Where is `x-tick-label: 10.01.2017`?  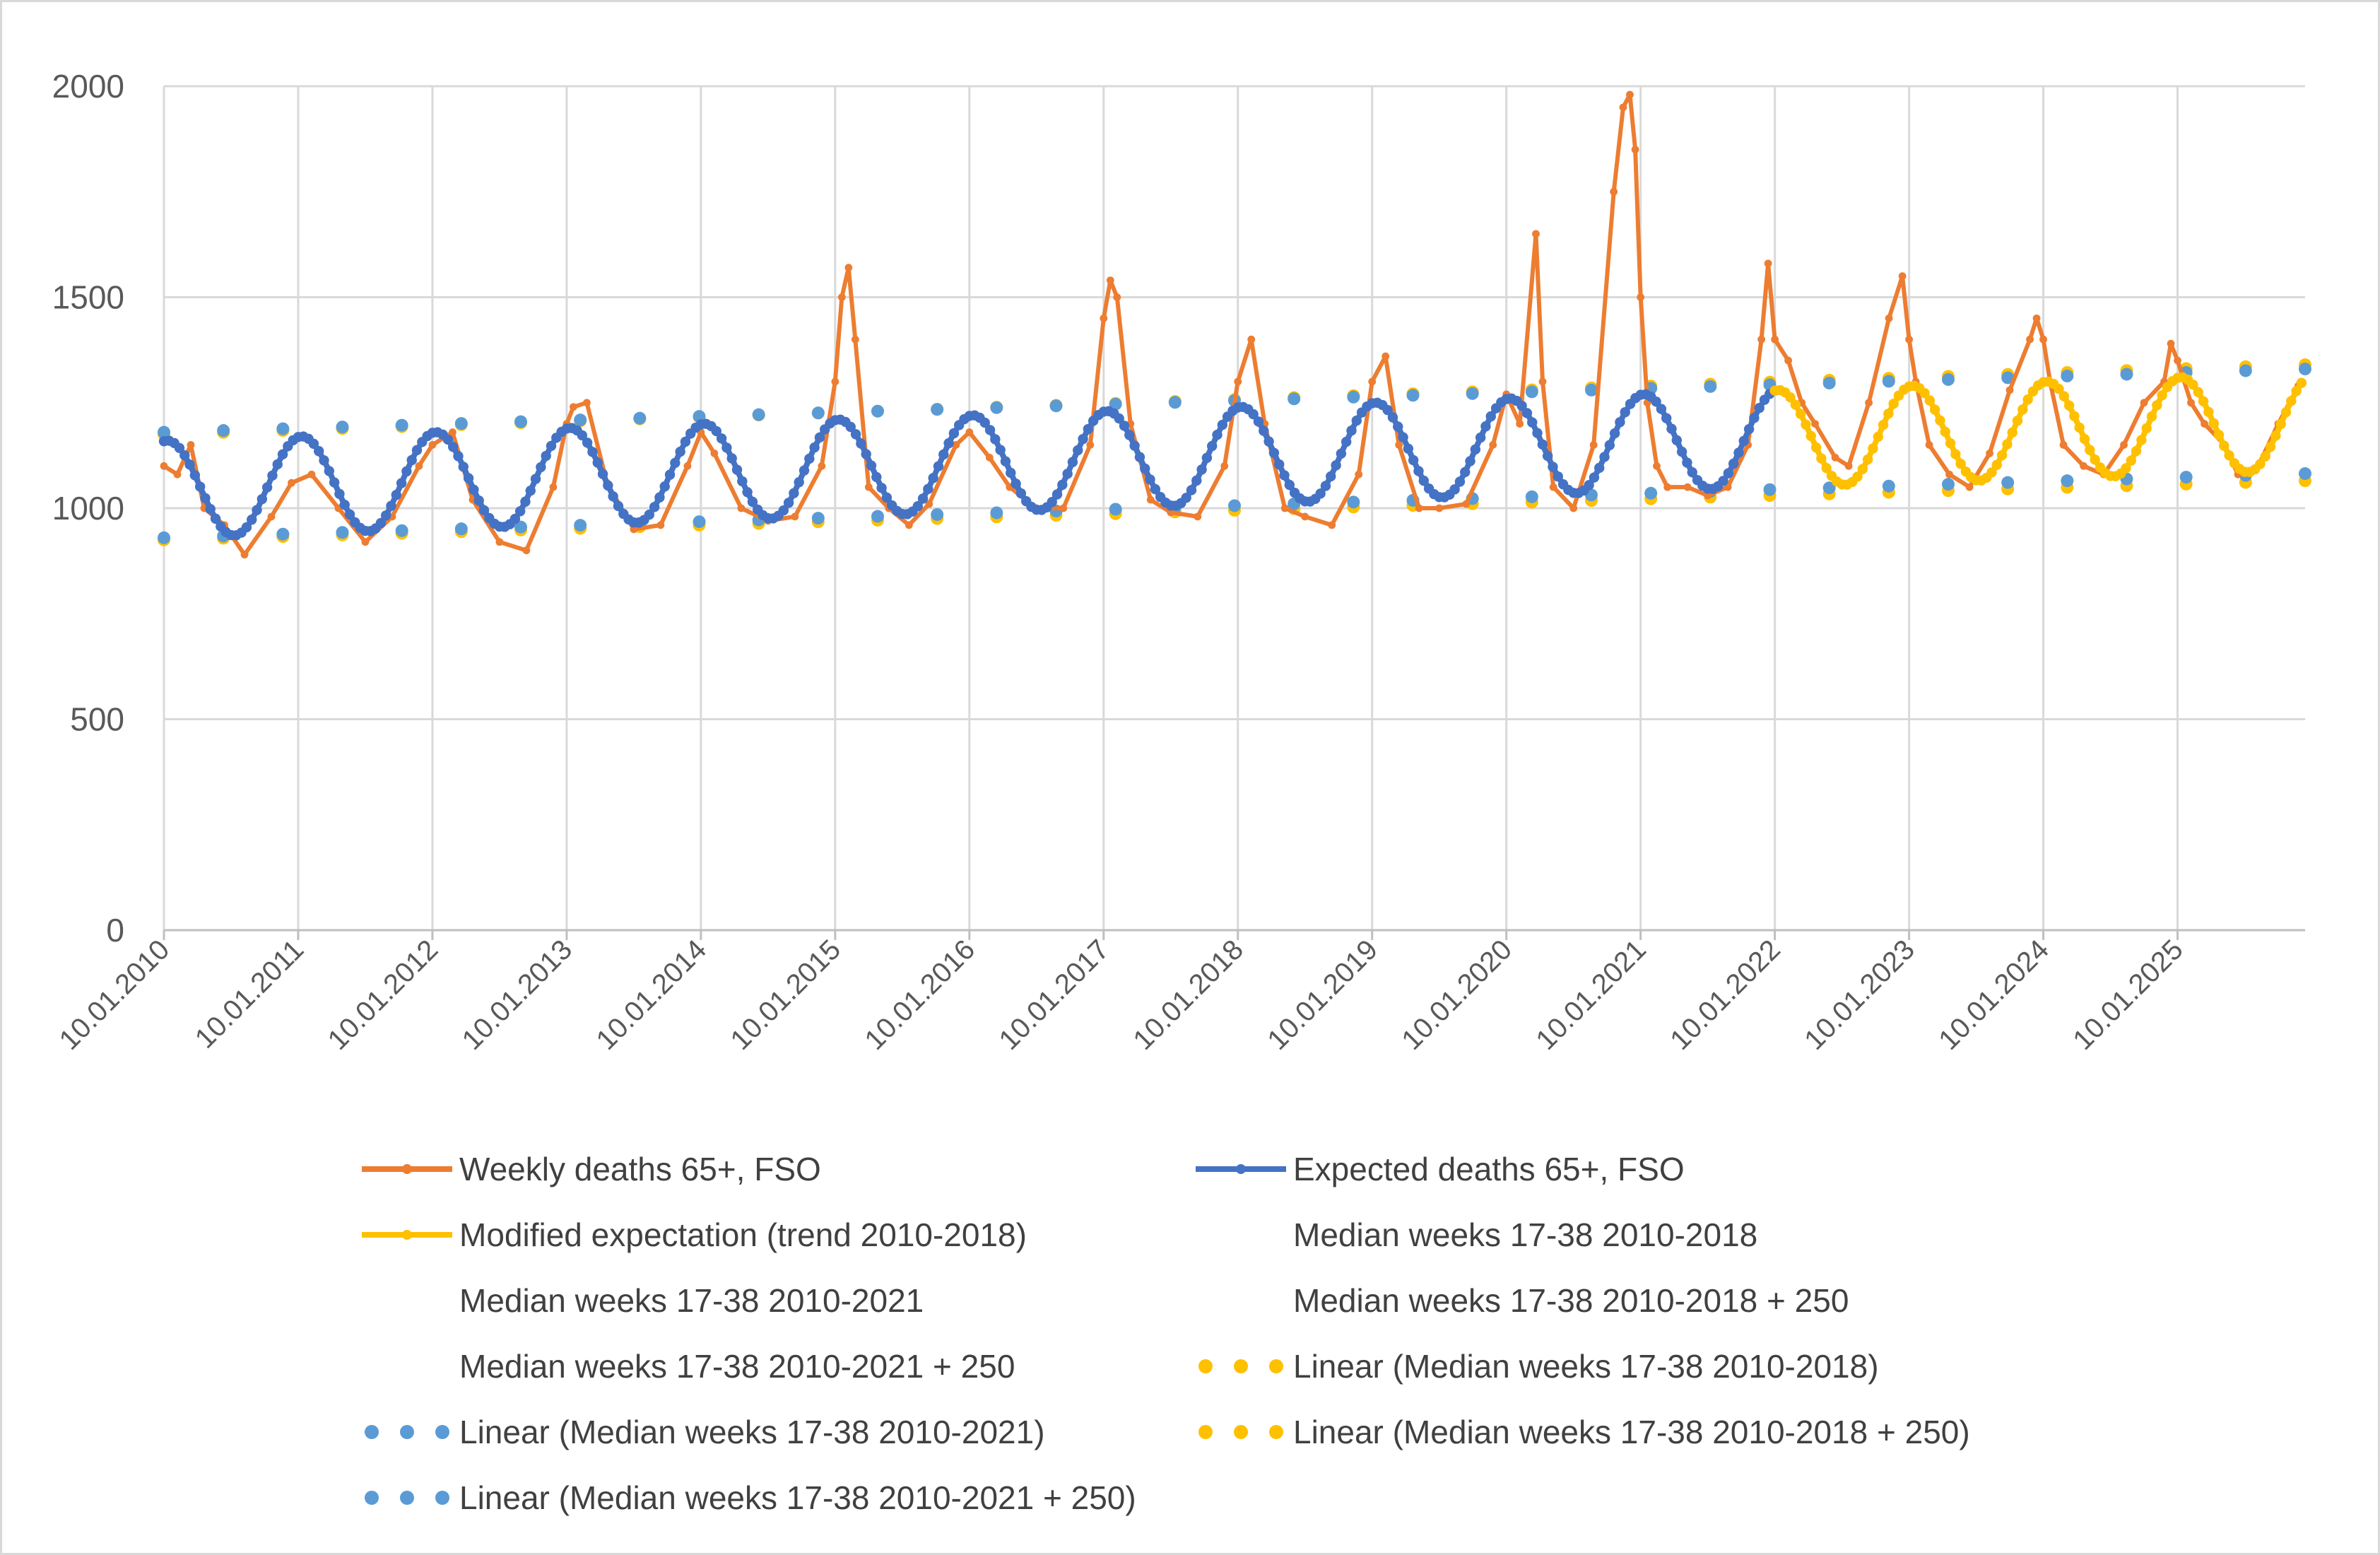 x-tick-label: 10.01.2017 is located at coordinates (1054, 995).